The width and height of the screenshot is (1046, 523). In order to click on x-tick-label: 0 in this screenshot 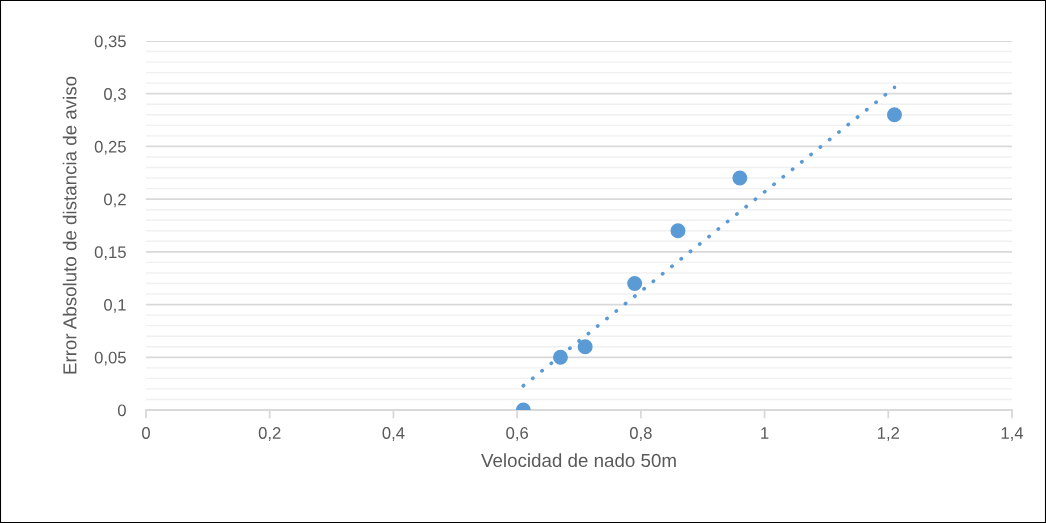, I will do `click(146, 433)`.